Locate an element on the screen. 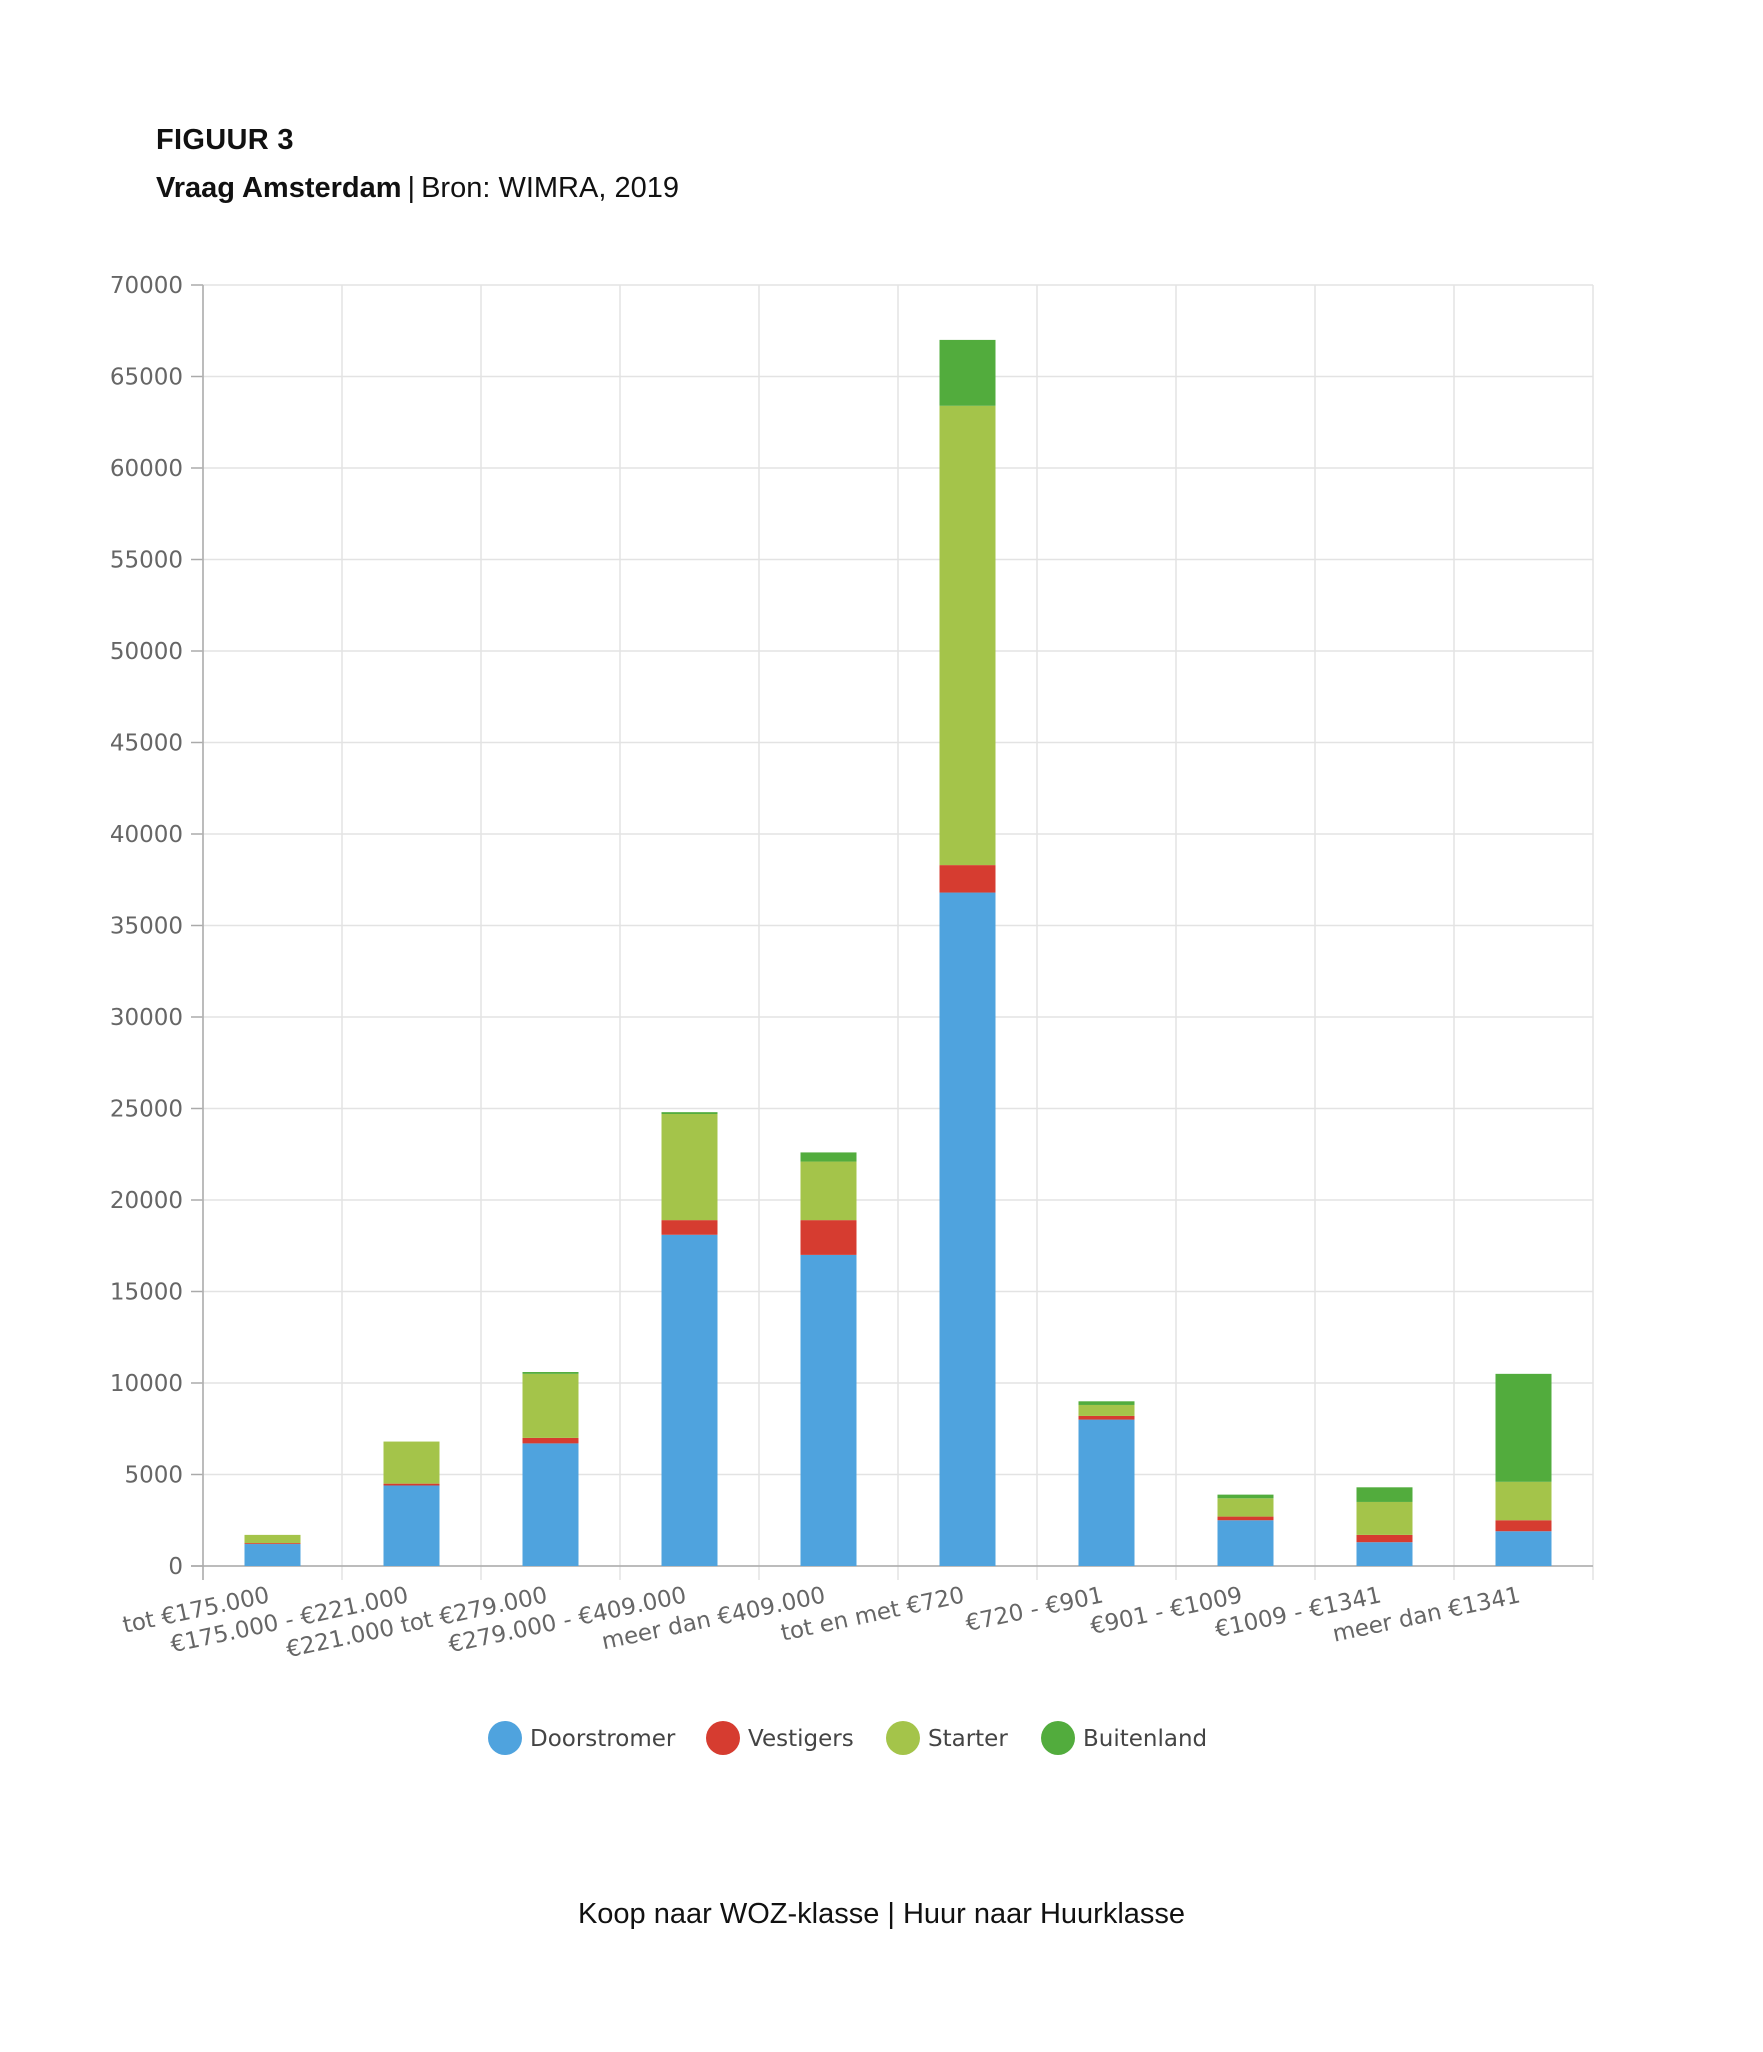 The height and width of the screenshot is (2052, 1763). y-tick-label: 60000 is located at coordinates (146, 469).